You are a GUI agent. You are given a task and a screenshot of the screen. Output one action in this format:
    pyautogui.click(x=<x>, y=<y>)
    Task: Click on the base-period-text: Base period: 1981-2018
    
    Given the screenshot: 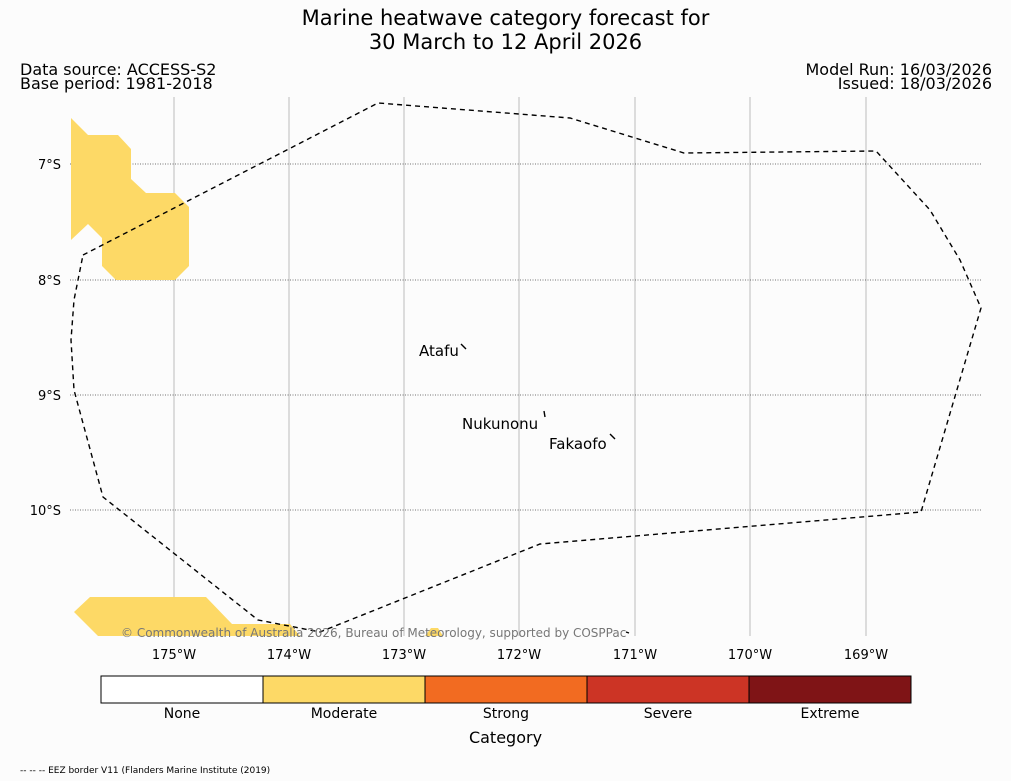 What is the action you would take?
    pyautogui.click(x=116, y=83)
    